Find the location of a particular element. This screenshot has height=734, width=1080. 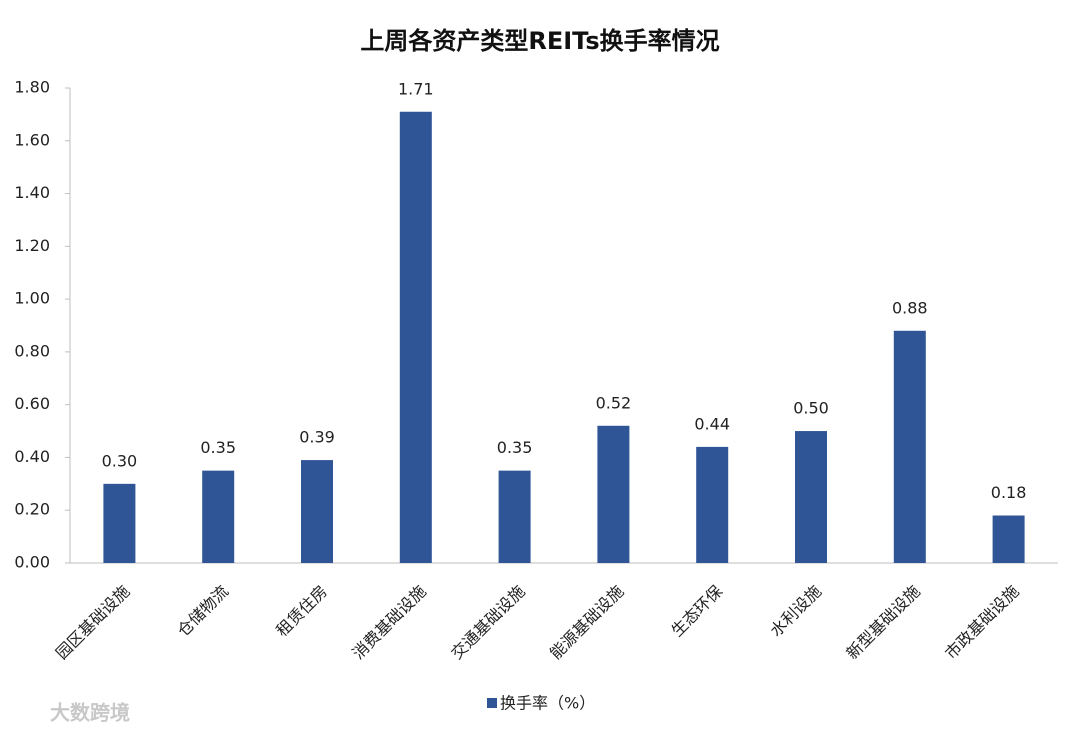

x-tick-label: 新型基础设施 is located at coordinates (882, 622).